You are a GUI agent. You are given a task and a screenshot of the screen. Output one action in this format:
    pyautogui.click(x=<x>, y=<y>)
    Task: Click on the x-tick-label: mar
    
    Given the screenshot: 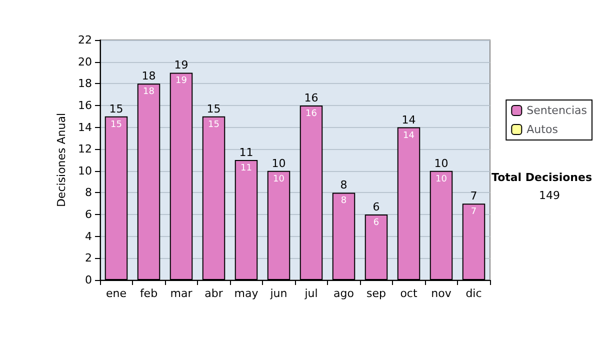 What is the action you would take?
    pyautogui.click(x=181, y=293)
    